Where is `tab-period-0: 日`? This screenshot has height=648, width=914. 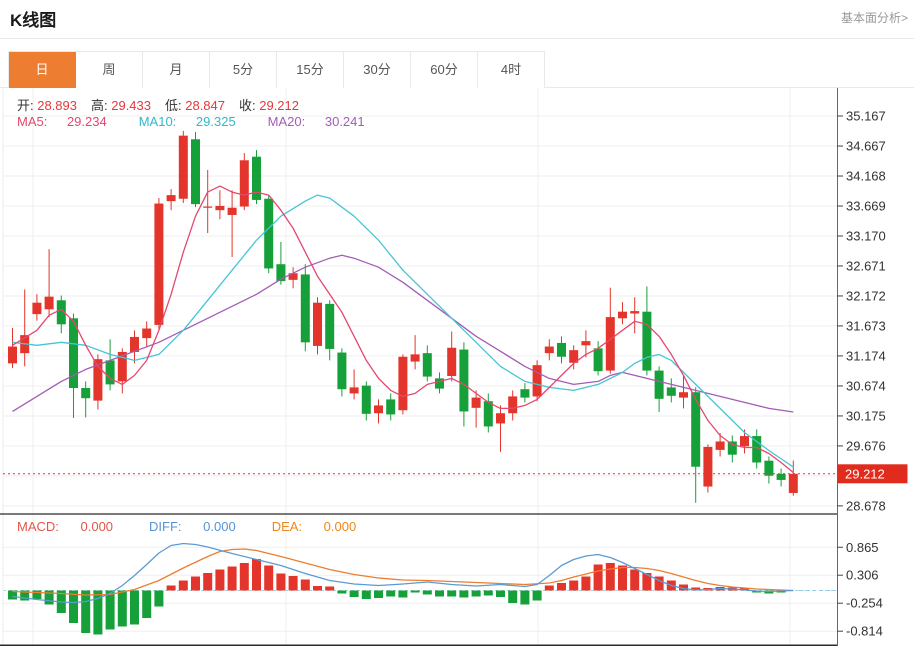 tab-period-0: 日 is located at coordinates (42, 70).